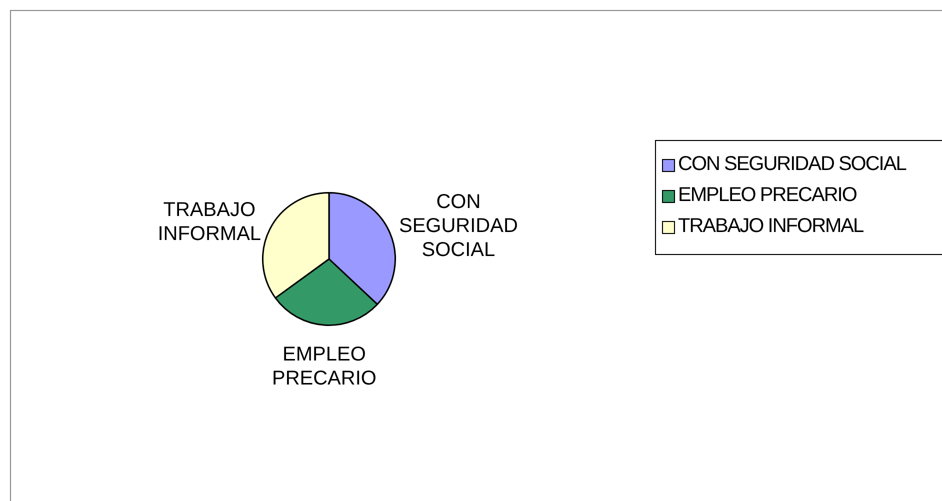 The height and width of the screenshot is (501, 942). Describe the element at coordinates (210, 221) in the screenshot. I see `slice-label: TRABAJO INFORMAL` at that location.